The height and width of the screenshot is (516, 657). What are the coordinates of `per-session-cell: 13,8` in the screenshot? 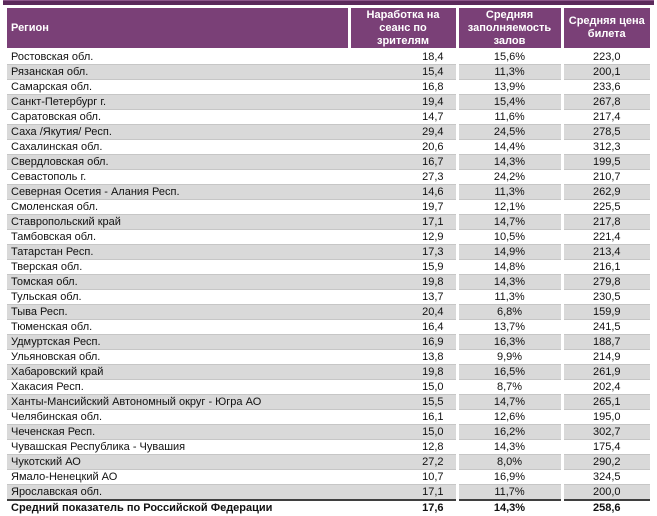 It's located at (433, 357).